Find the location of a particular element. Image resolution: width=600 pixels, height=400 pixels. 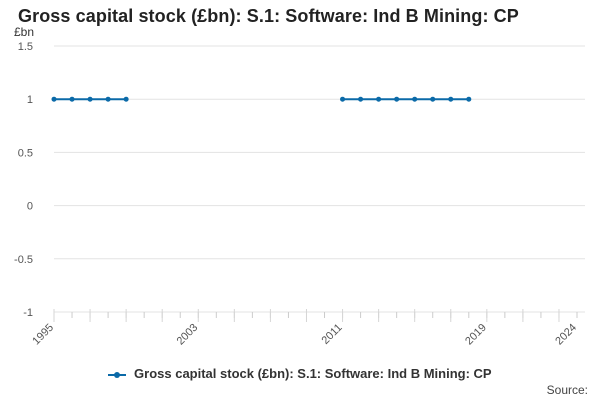

y-tick-label: 0.5 is located at coordinates (25, 153).